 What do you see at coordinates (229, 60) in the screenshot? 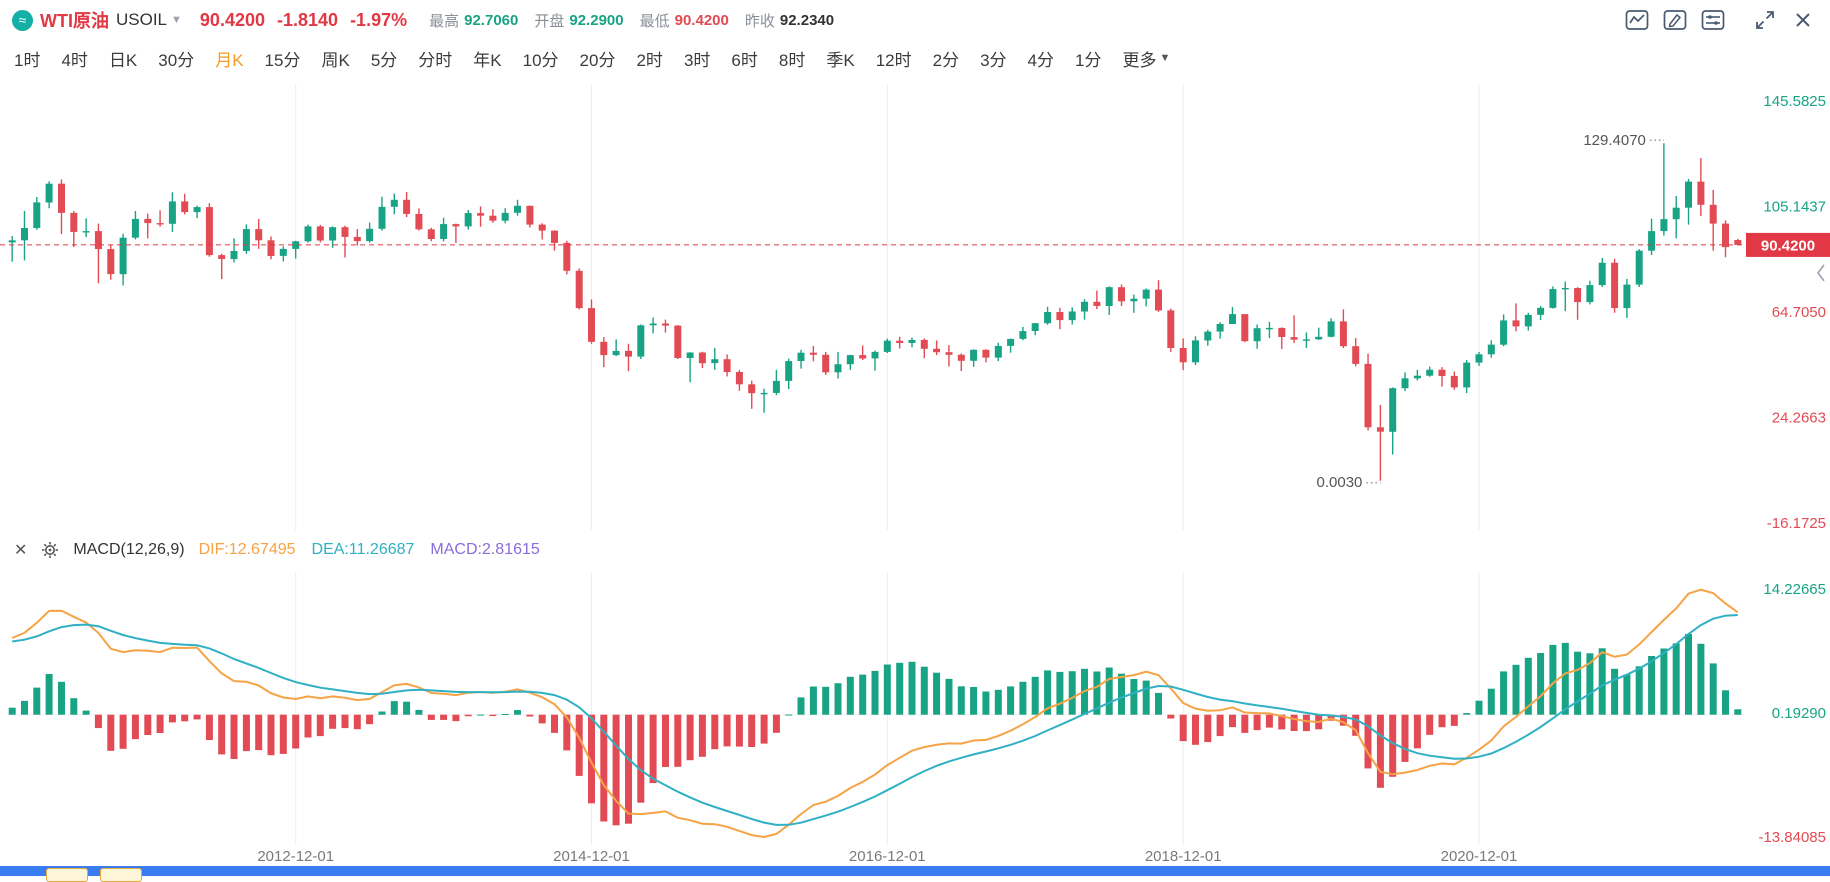
I see `timeframe-月K: 月K` at bounding box center [229, 60].